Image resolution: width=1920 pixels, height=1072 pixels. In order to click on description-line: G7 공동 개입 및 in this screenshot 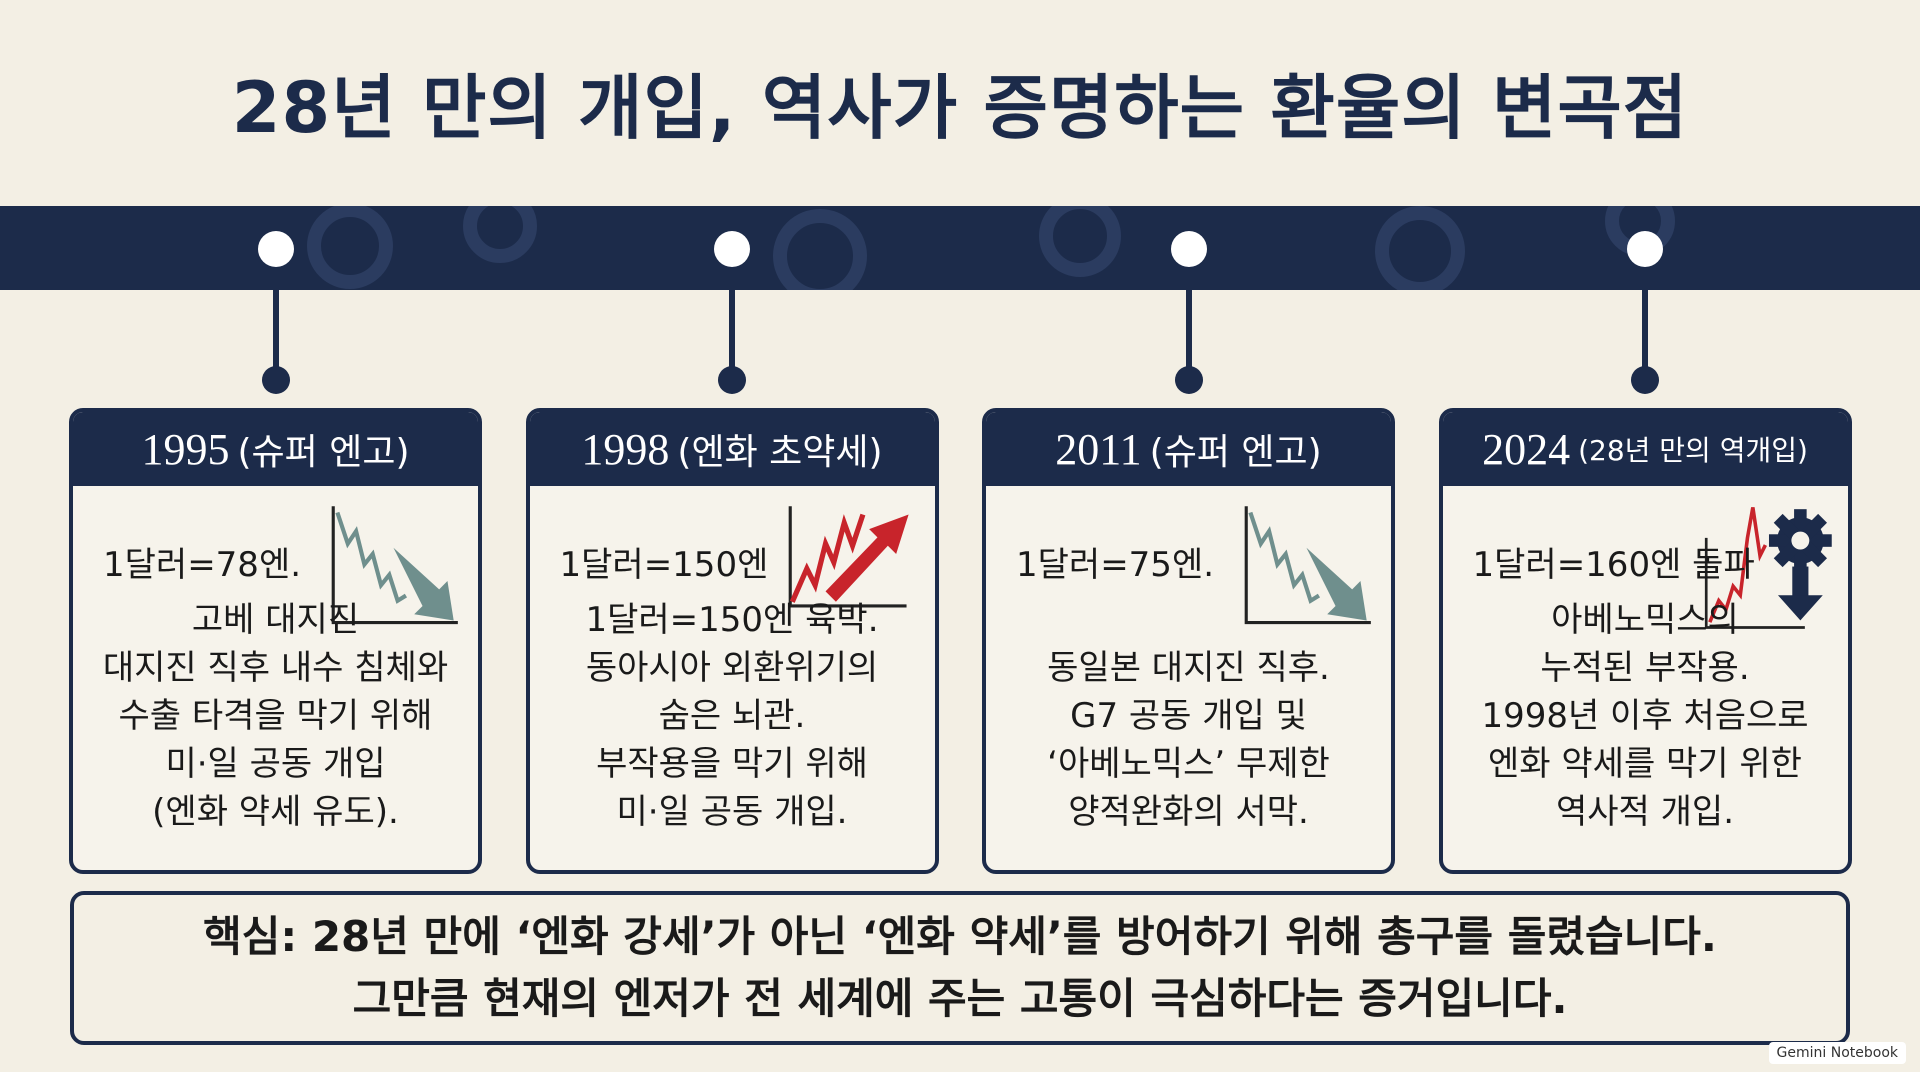, I will do `click(1188, 716)`.